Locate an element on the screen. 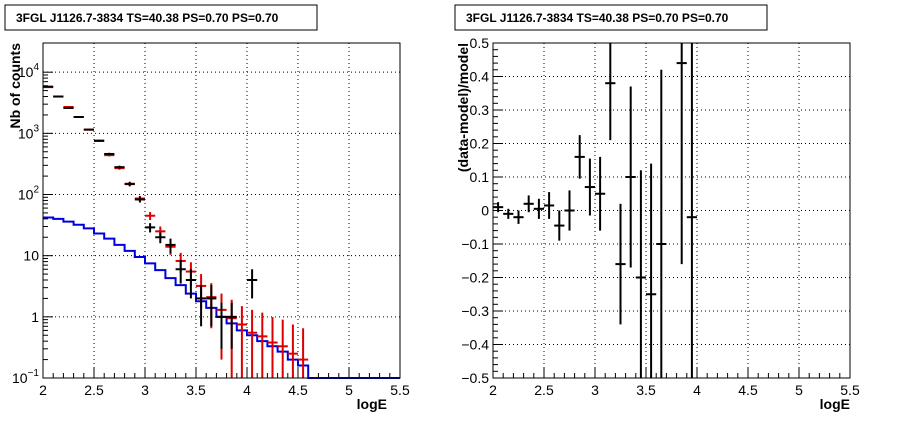 Image resolution: width=898 pixels, height=421 pixels. y-tick-label: 10⁴ is located at coordinates (29, 71).